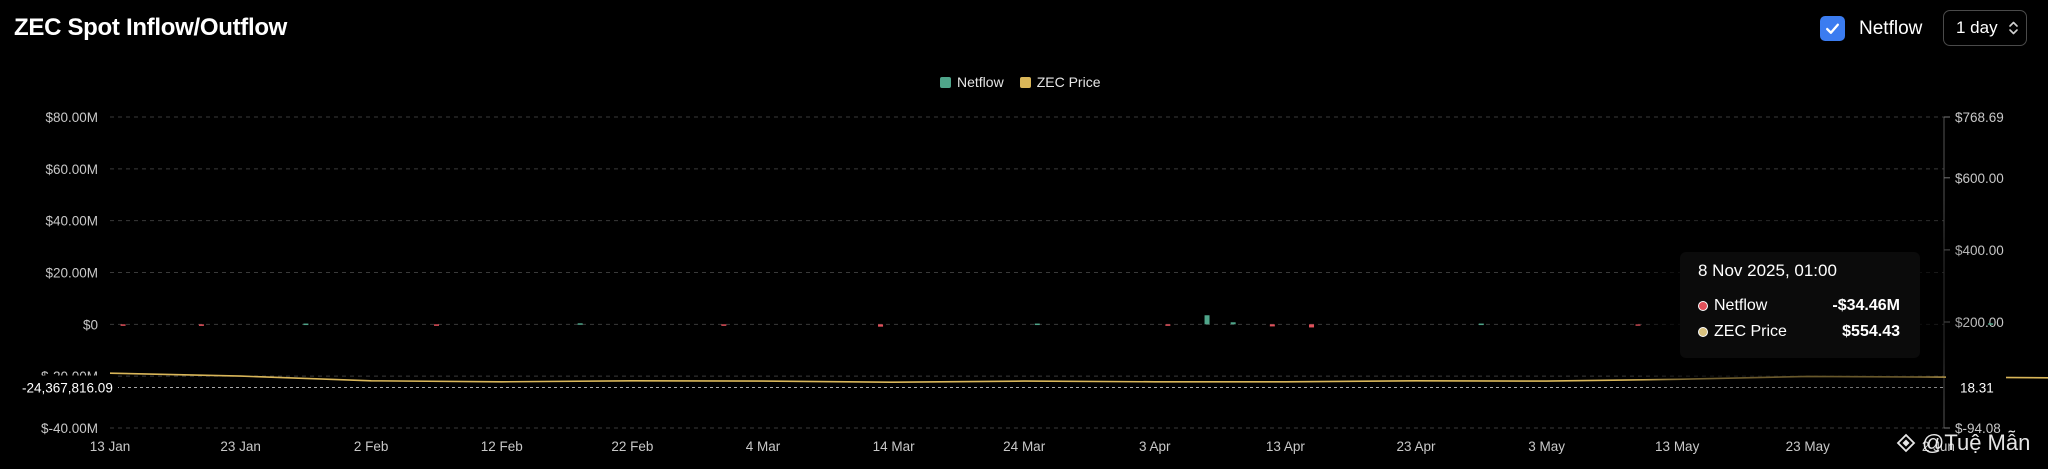  What do you see at coordinates (151, 27) in the screenshot?
I see `page-title: ZEC Spot Inflow/Outflow` at bounding box center [151, 27].